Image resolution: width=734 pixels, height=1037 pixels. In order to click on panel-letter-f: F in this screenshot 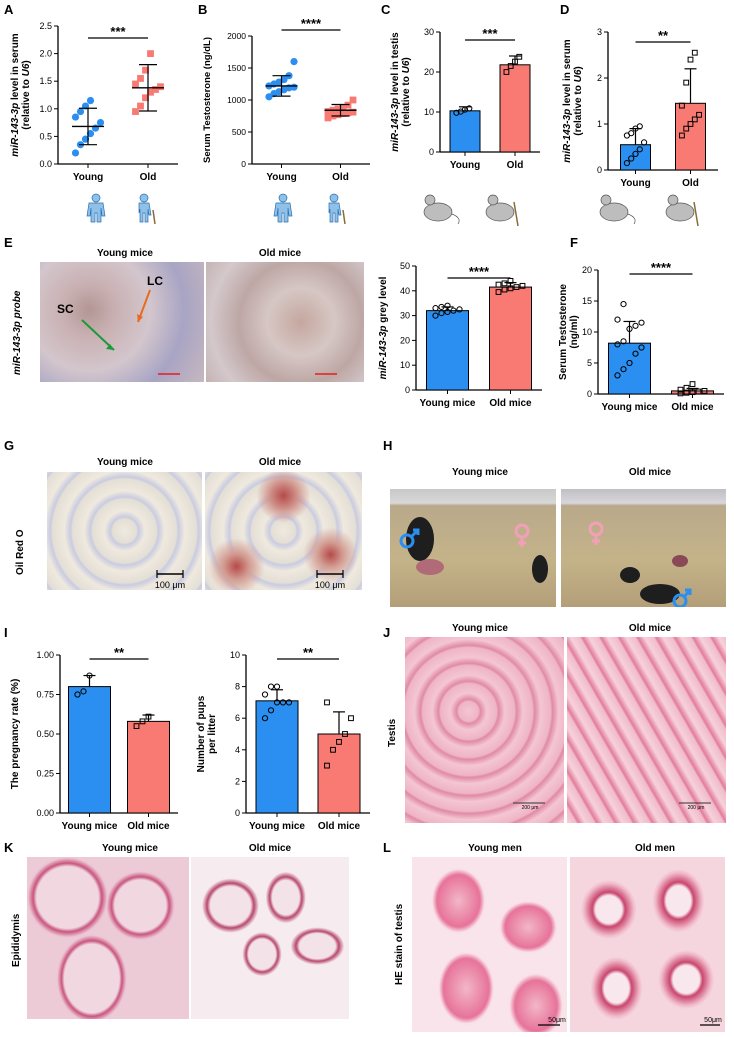, I will do `click(574, 242)`.